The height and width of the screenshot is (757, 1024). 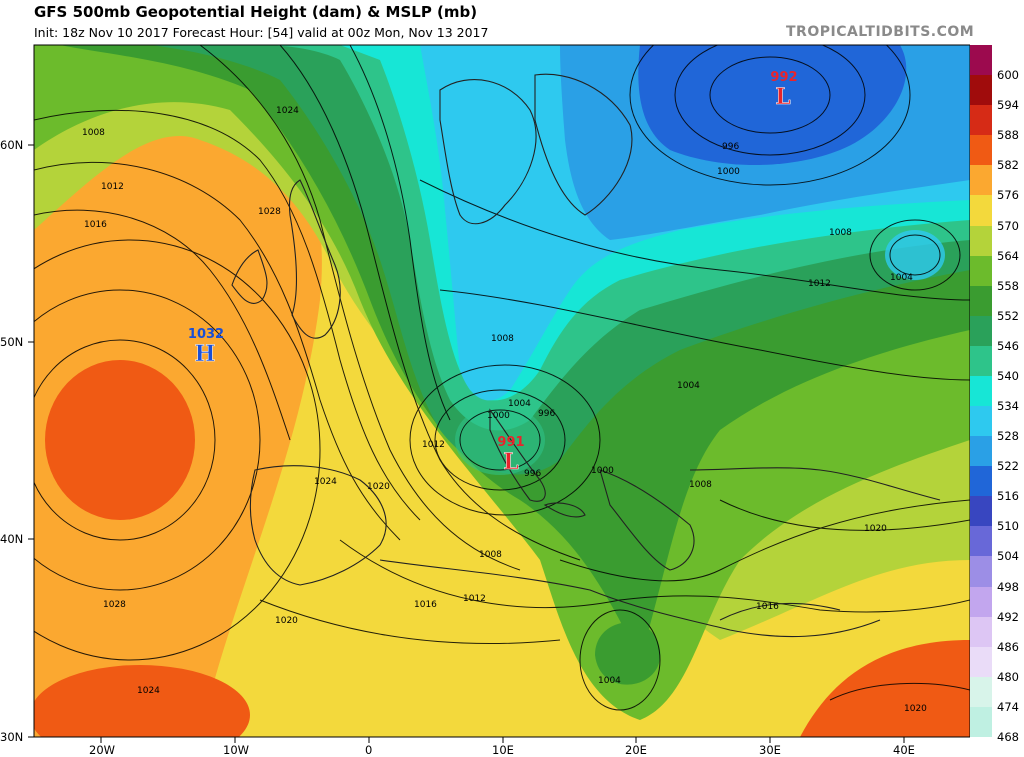 What do you see at coordinates (1008, 255) in the screenshot?
I see `colorbar-label: 564` at bounding box center [1008, 255].